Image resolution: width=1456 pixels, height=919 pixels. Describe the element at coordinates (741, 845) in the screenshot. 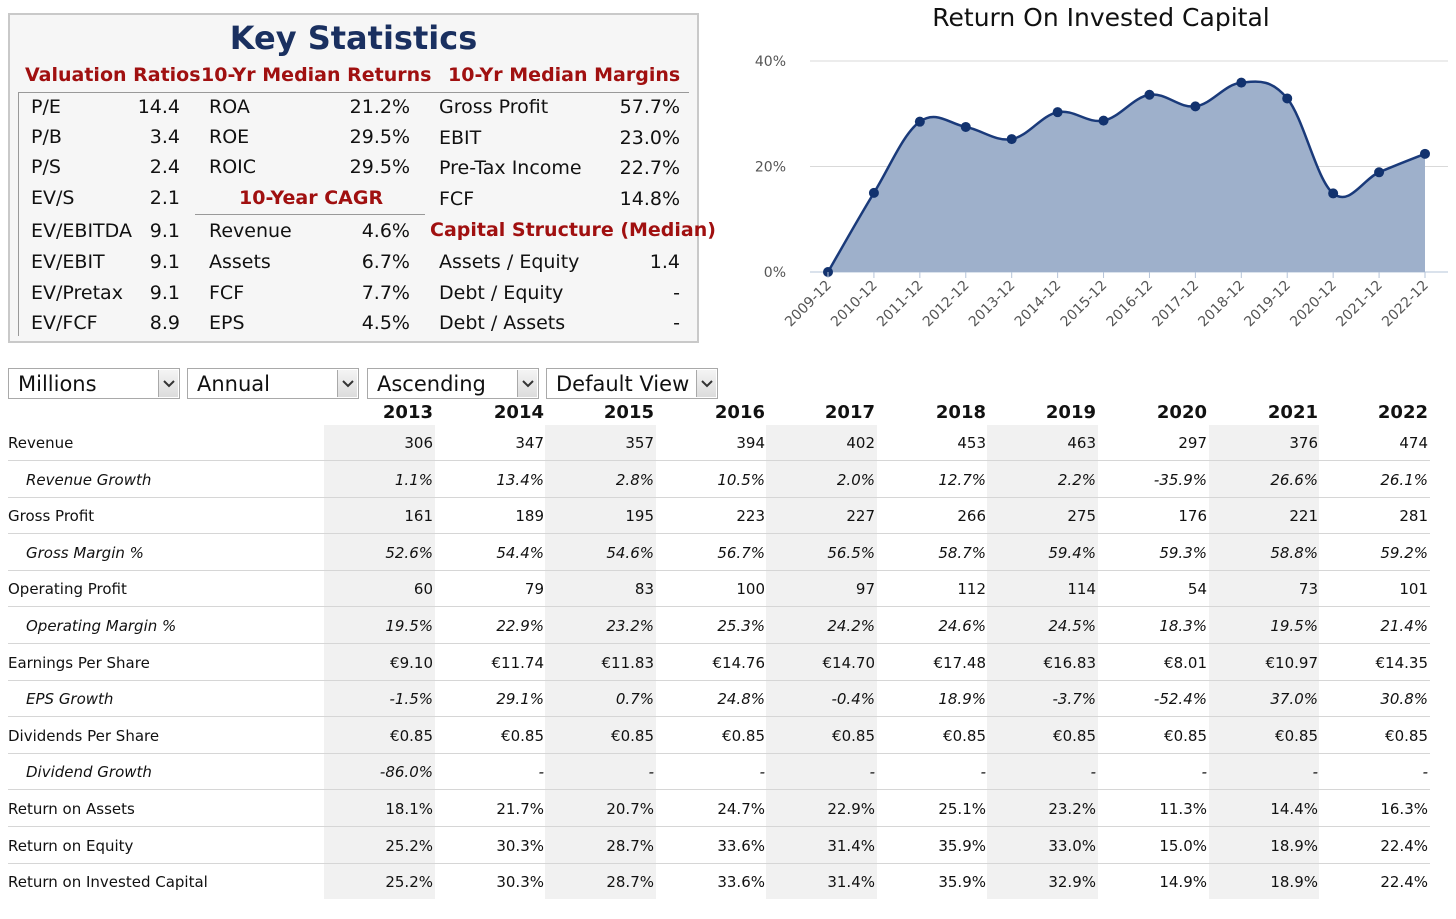

I see `table-cell: 33.6%` at that location.